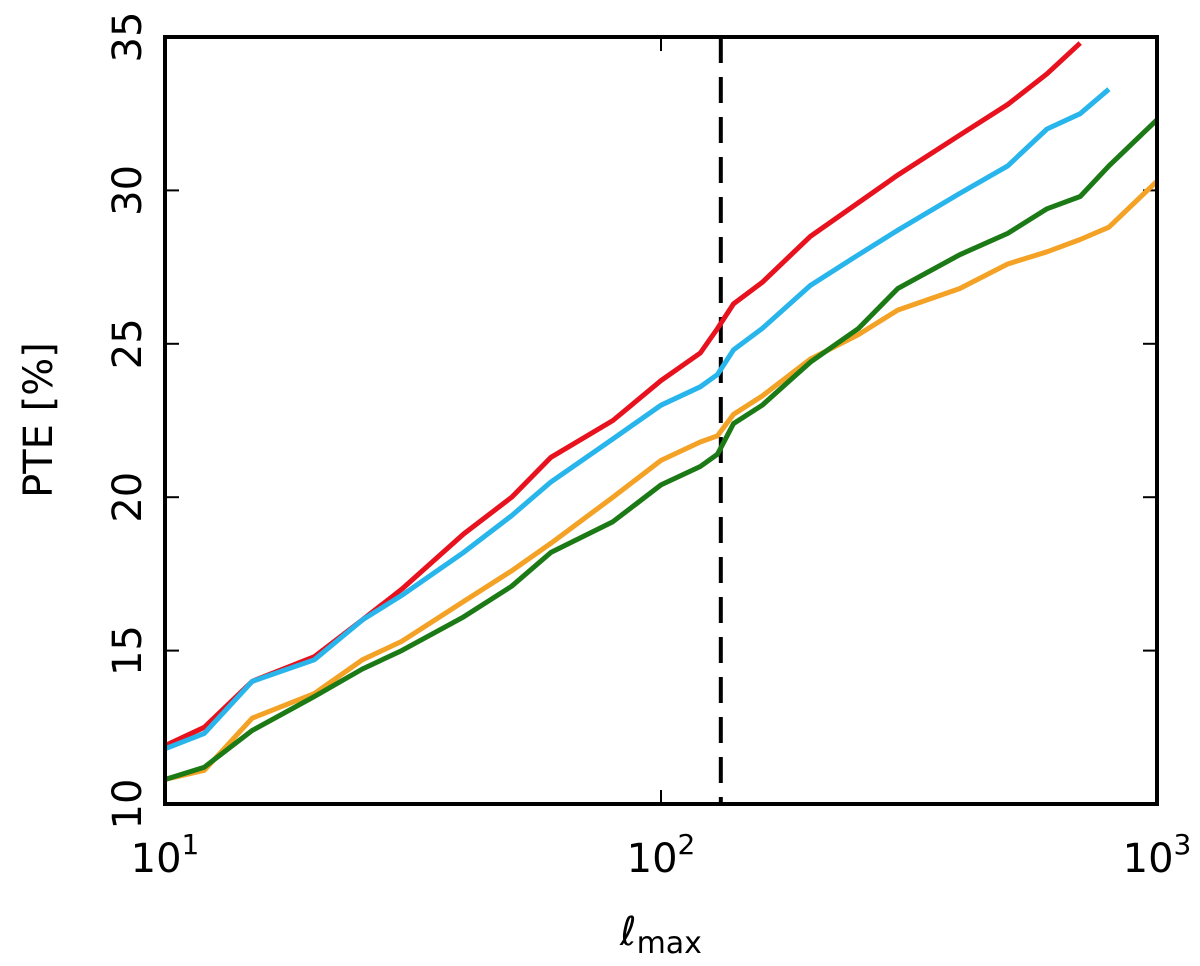 Image resolution: width=1200 pixels, height=966 pixels. What do you see at coordinates (128, 190) in the screenshot?
I see `y-tick-label: 30` at bounding box center [128, 190].